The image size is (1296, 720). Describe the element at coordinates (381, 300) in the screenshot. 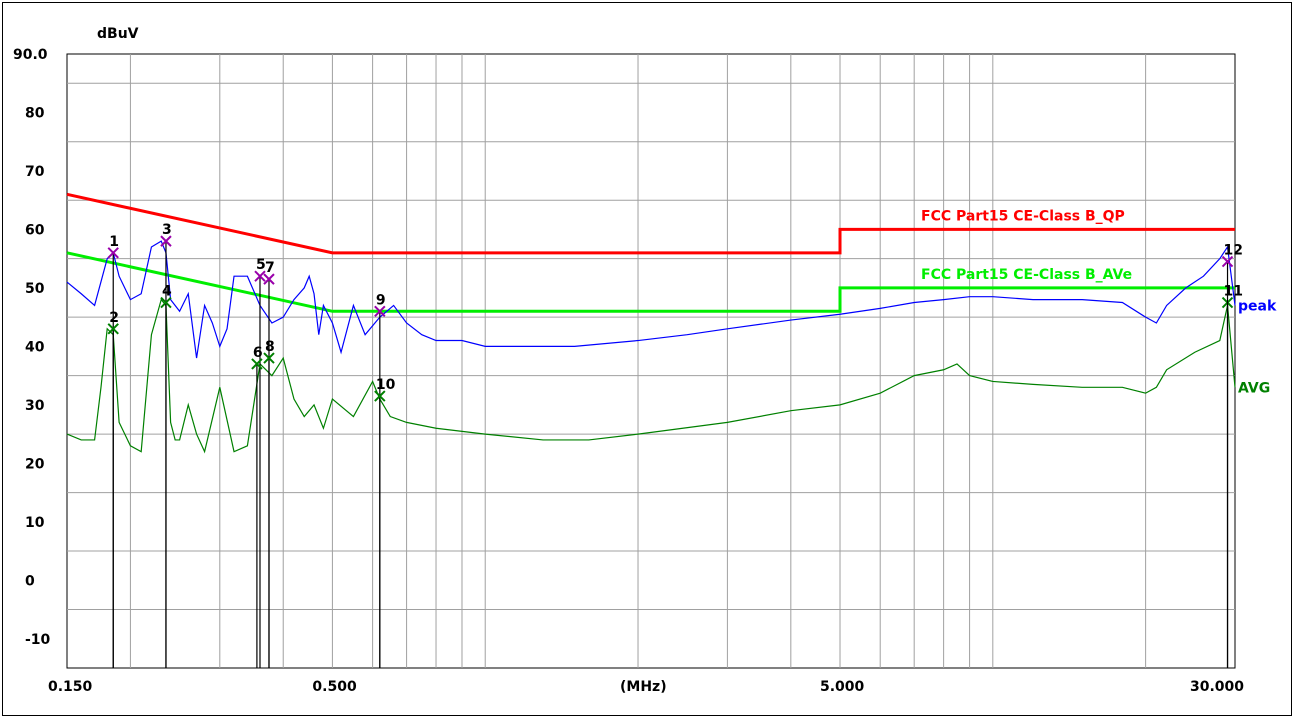

I see `marker-label: 9` at that location.